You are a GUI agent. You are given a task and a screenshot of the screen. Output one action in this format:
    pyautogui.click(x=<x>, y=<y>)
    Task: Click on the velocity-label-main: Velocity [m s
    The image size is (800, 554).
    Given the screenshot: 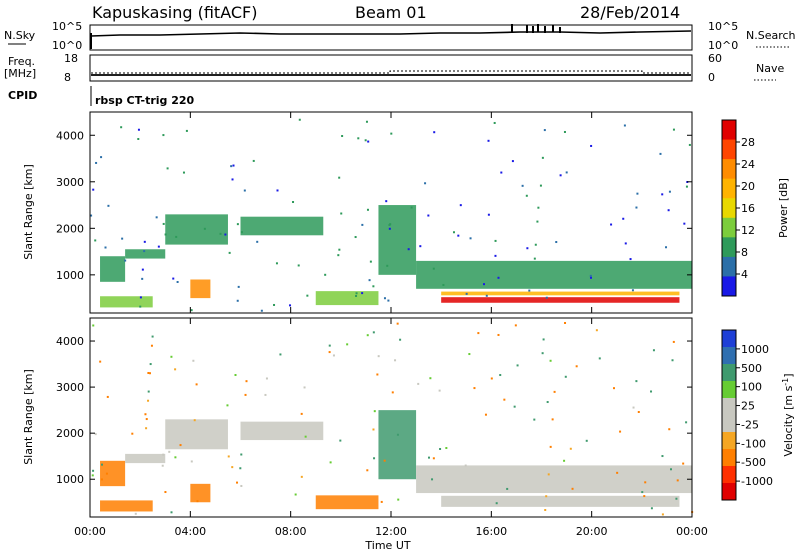 What is the action you would take?
    pyautogui.click(x=788, y=420)
    